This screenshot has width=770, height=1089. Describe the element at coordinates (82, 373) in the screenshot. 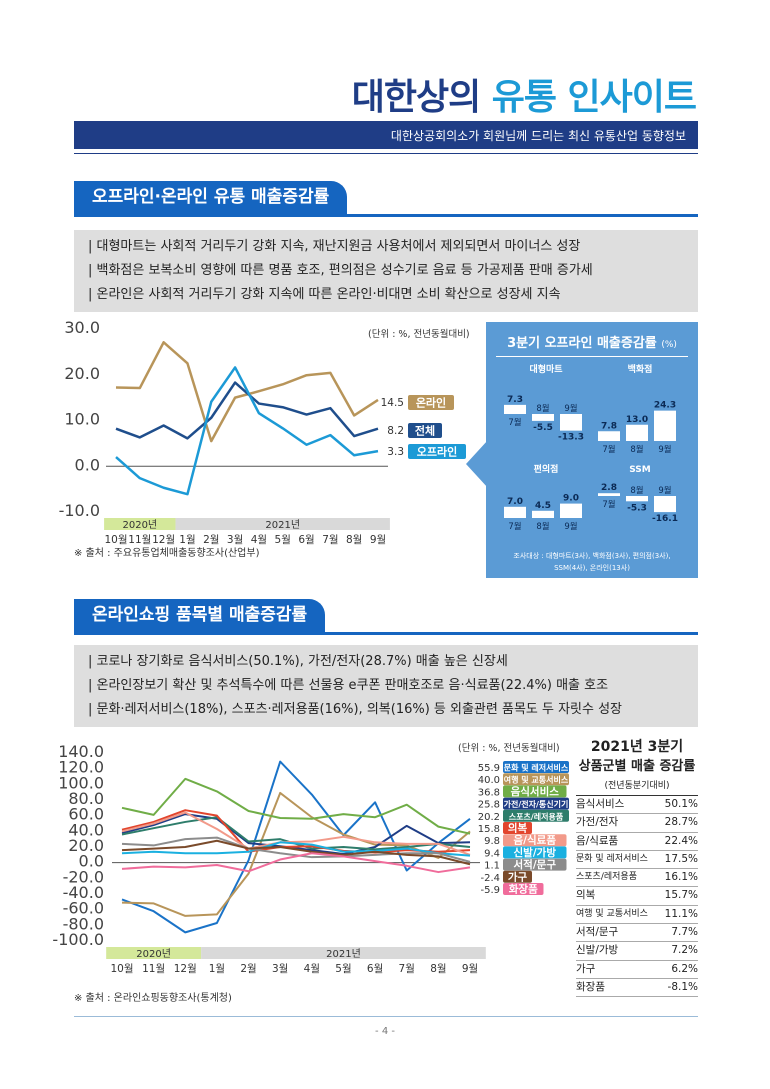

I see `y-tick-label: 20.0` at that location.